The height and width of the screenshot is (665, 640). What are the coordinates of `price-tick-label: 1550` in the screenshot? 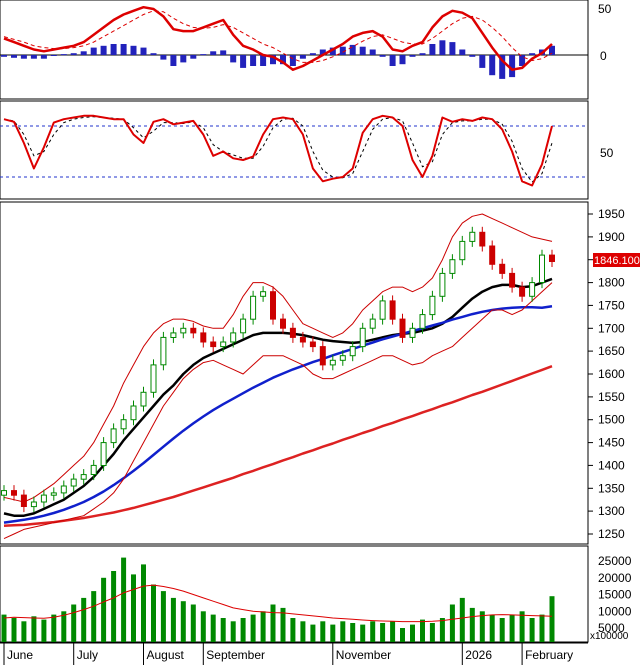 It's located at (611, 397).